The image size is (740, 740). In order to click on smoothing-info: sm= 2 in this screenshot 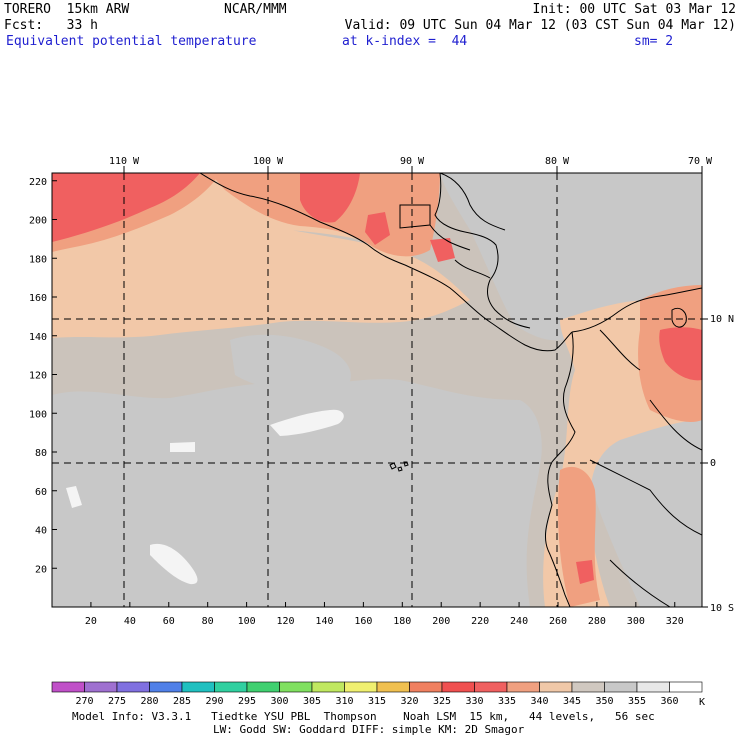, I will do `click(654, 41)`.